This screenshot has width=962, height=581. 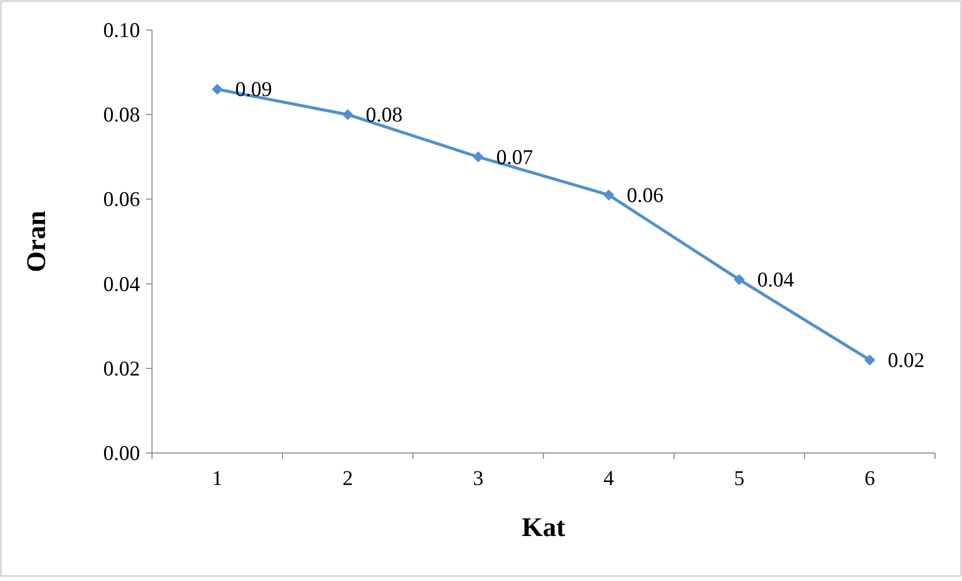 I want to click on x-tick-label: 1, so click(x=217, y=478).